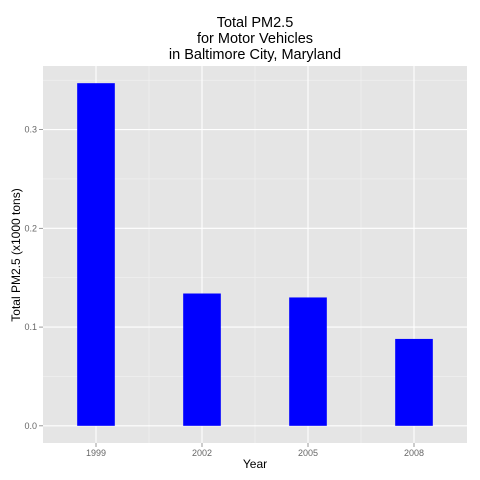 This screenshot has width=480, height=480. What do you see at coordinates (308, 453) in the screenshot?
I see `x-tick-label: 2005` at bounding box center [308, 453].